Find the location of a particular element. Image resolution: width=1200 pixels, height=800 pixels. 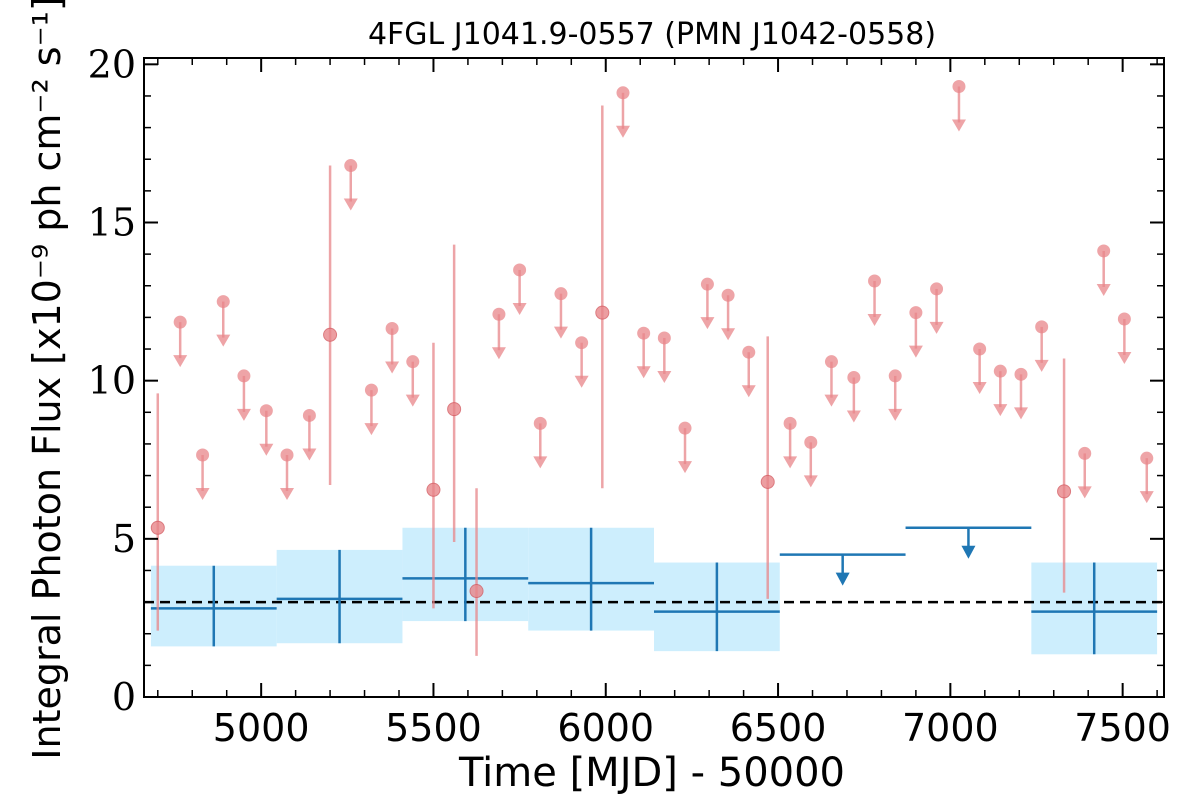

chart-title: 4FGL J1041.9-0557 (PMN J1042-0558) is located at coordinates (652, 34).